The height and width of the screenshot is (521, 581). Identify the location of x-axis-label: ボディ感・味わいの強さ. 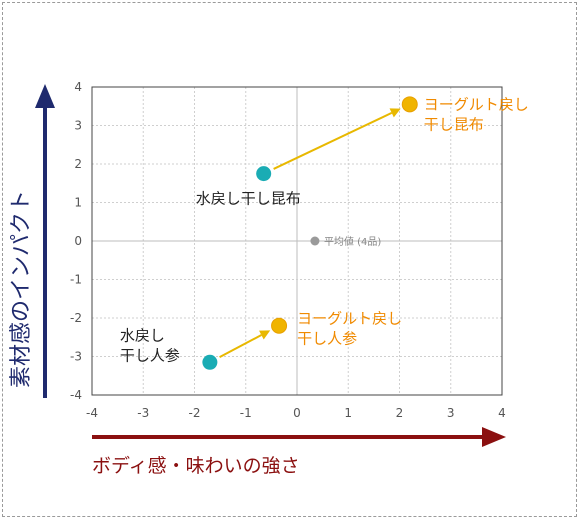
(196, 466).